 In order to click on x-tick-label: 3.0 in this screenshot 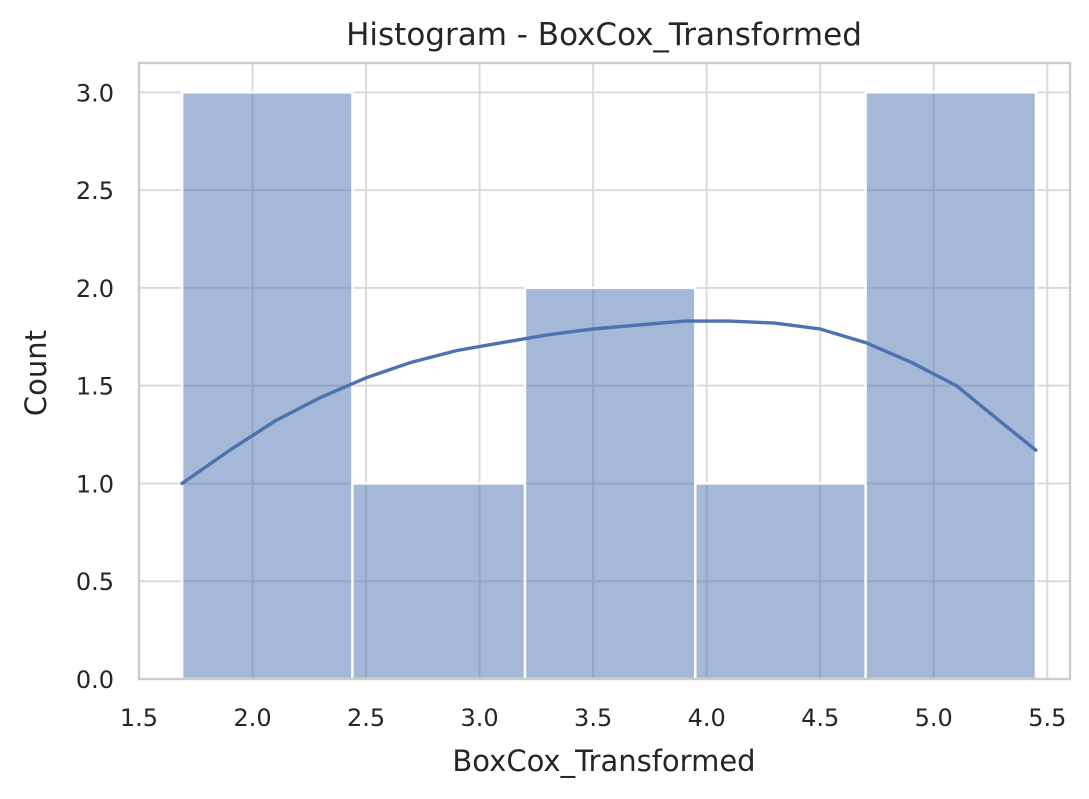, I will do `click(480, 718)`.